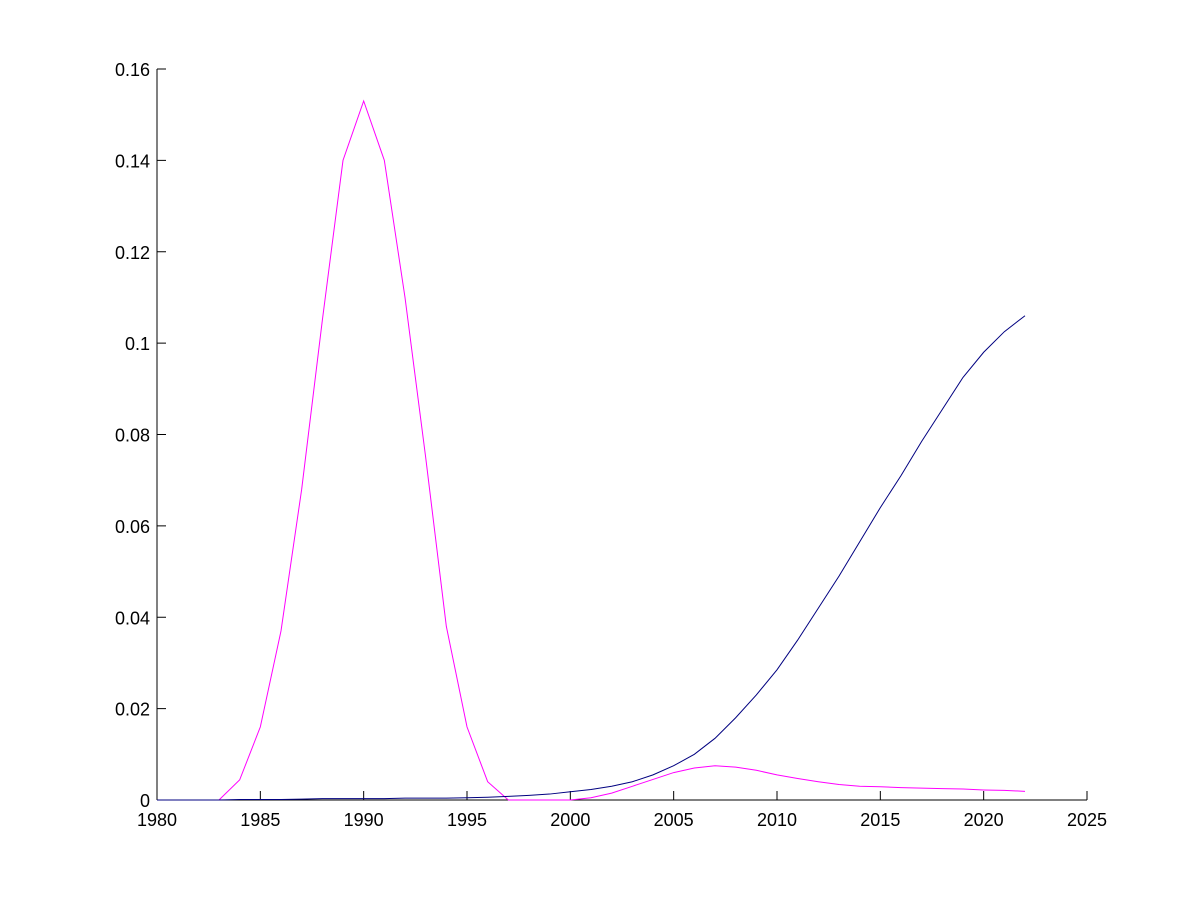 This screenshot has height=900, width=1200. Describe the element at coordinates (132, 436) in the screenshot. I see `y-tick-label: 0.08` at that location.